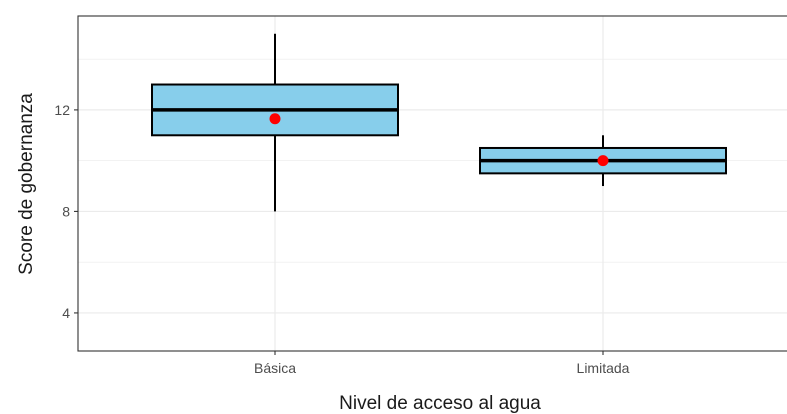 The height and width of the screenshot is (414, 787). Describe the element at coordinates (603, 368) in the screenshot. I see `x-tick-label: Limitada` at that location.